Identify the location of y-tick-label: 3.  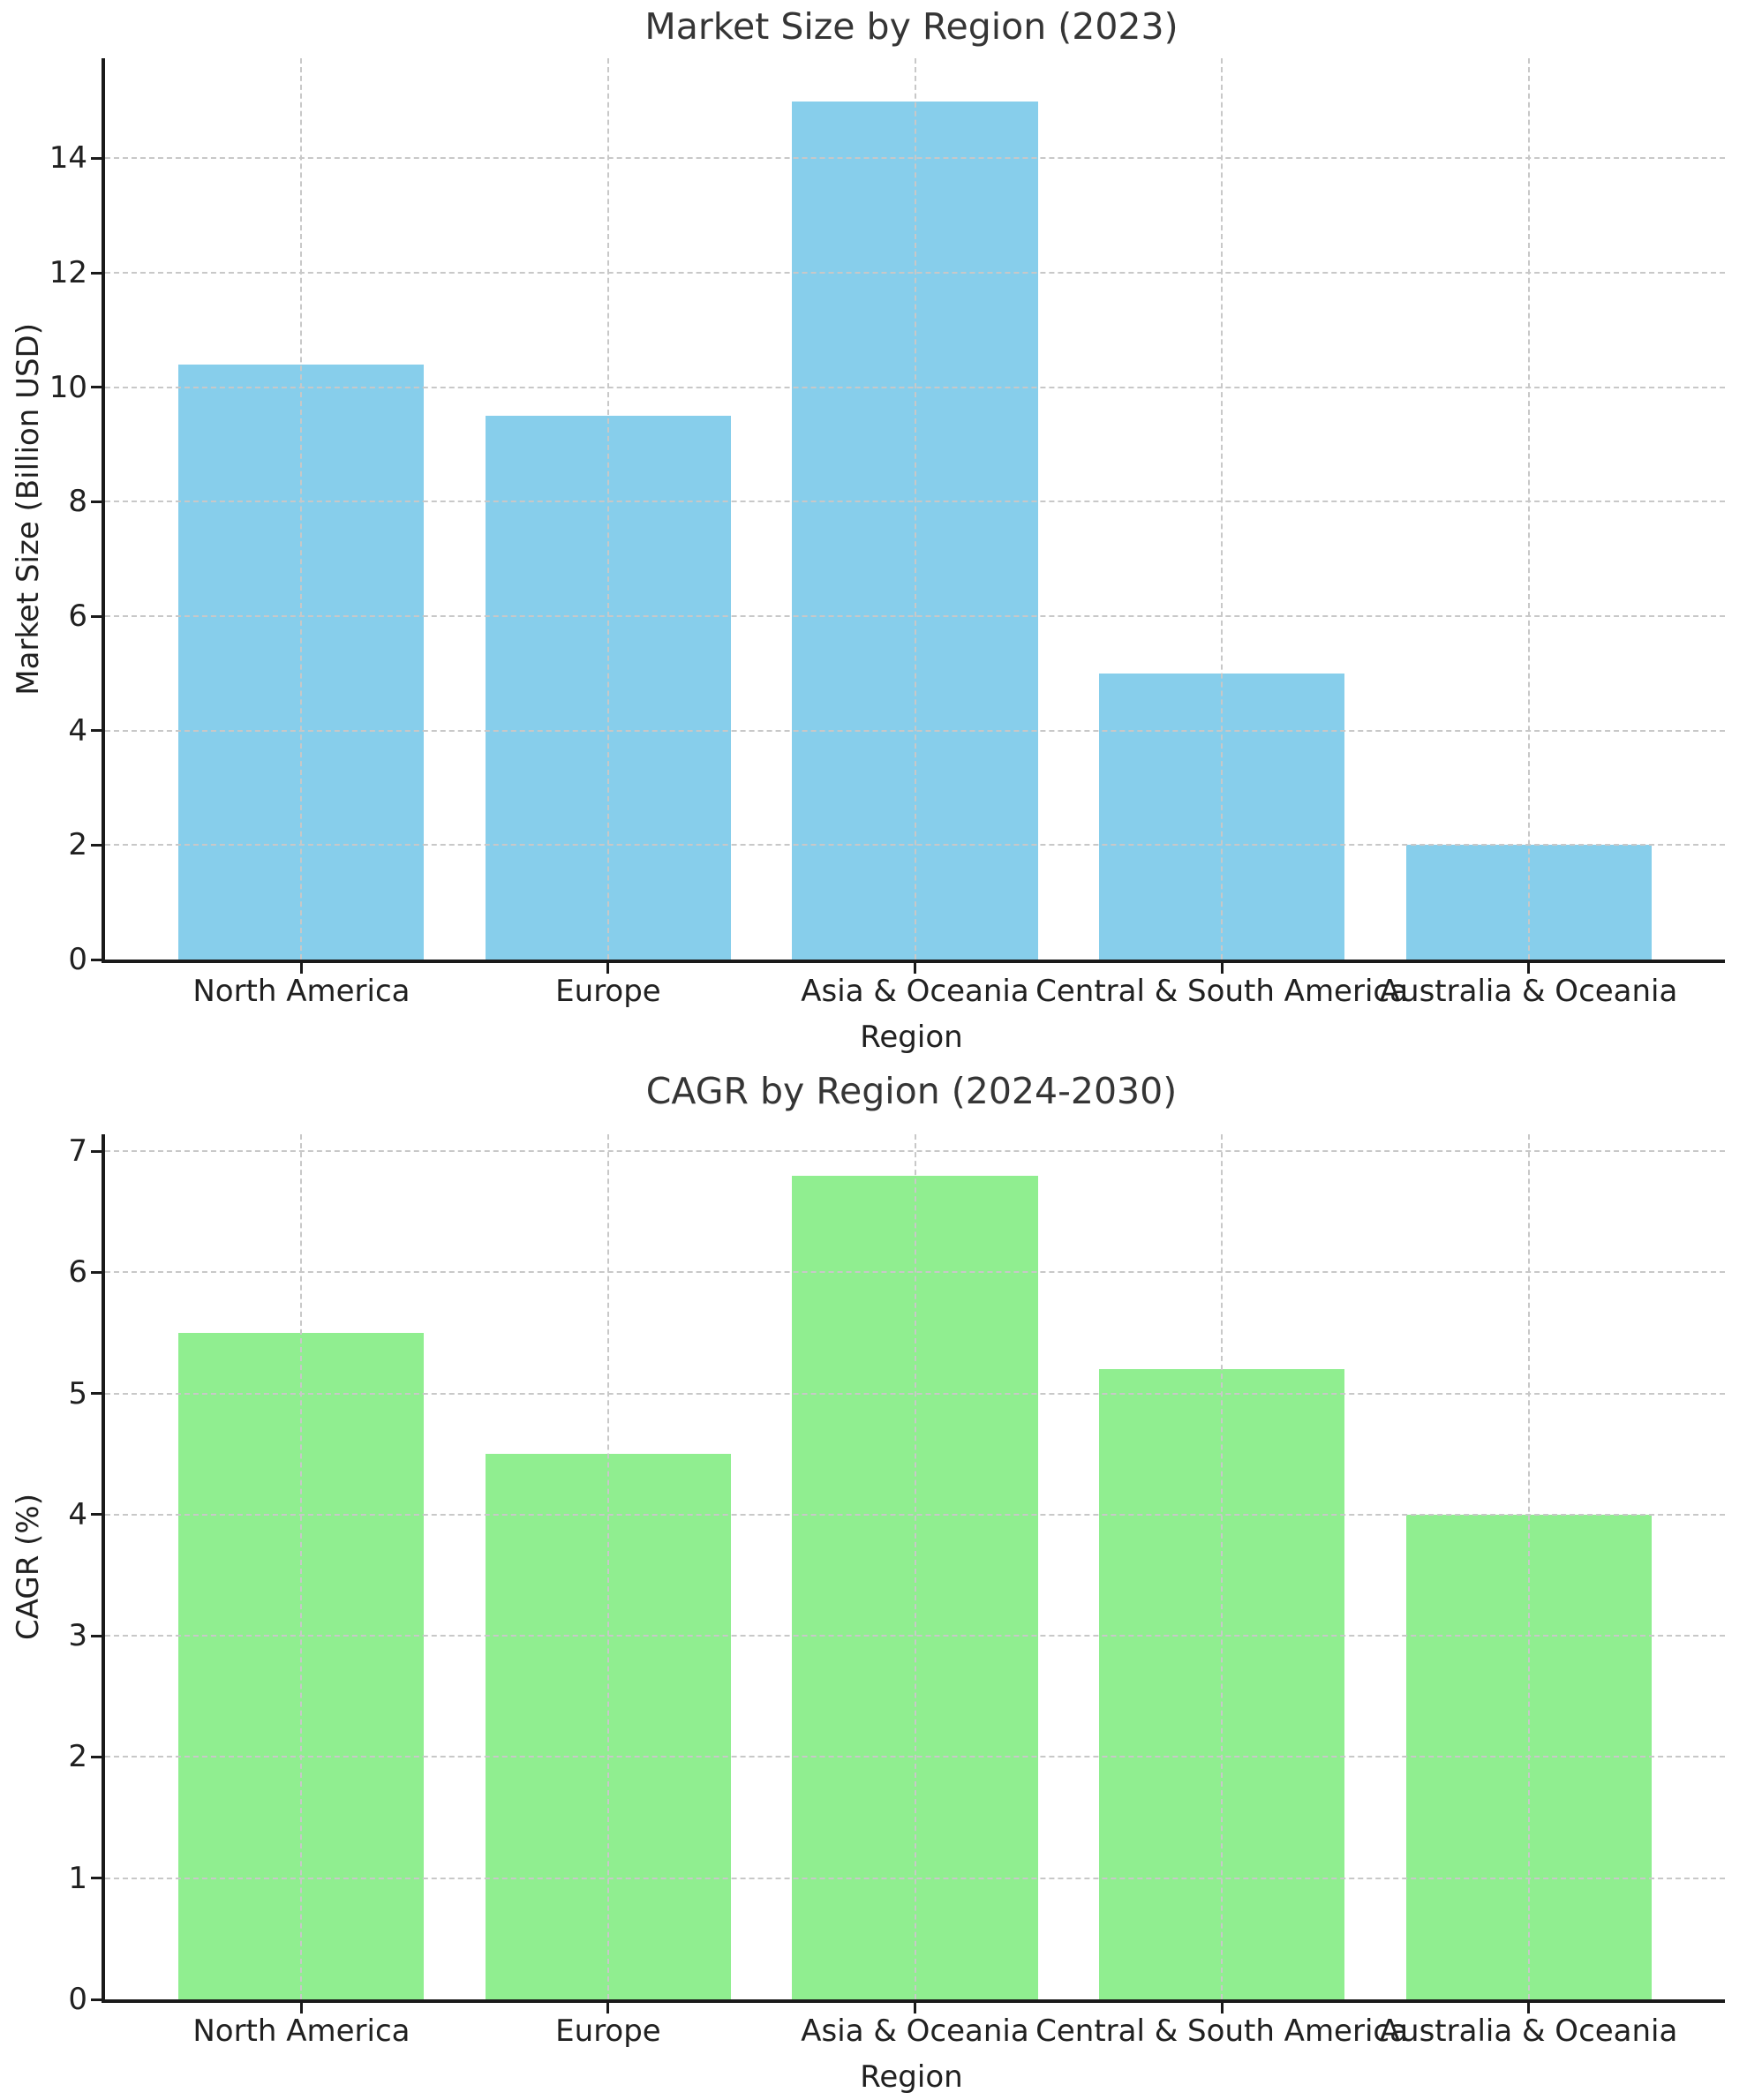
(77, 1636).